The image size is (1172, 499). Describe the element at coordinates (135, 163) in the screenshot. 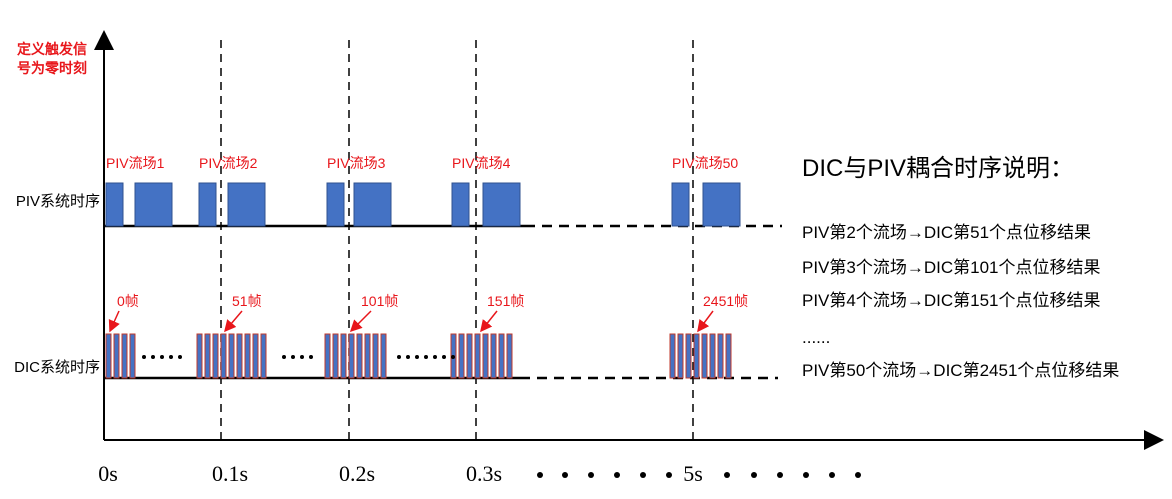

I see `piv-label: PIV流场1` at that location.